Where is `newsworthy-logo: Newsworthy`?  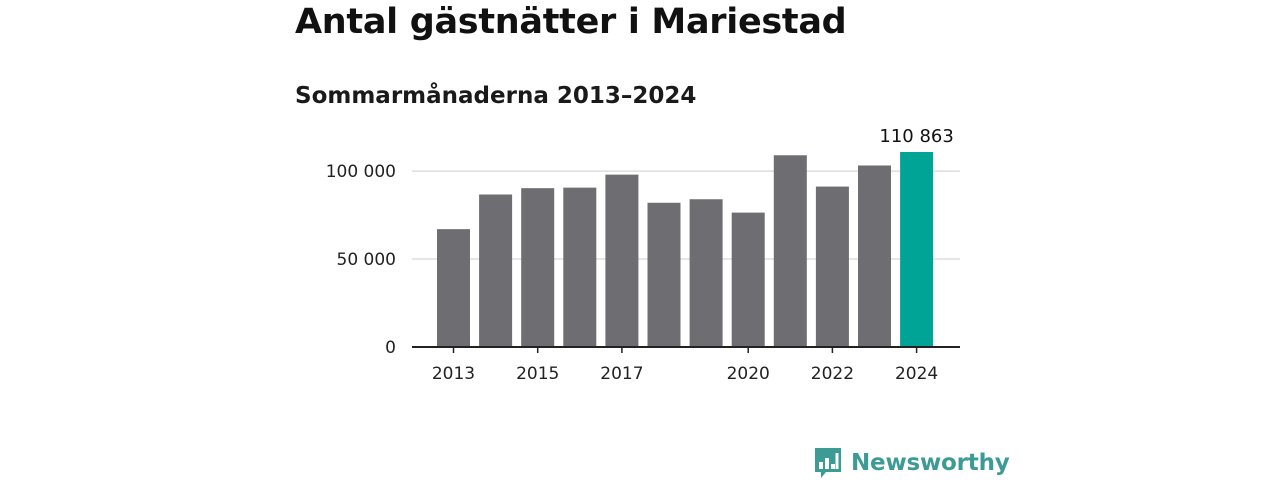 newsworthy-logo: Newsworthy is located at coordinates (911, 463).